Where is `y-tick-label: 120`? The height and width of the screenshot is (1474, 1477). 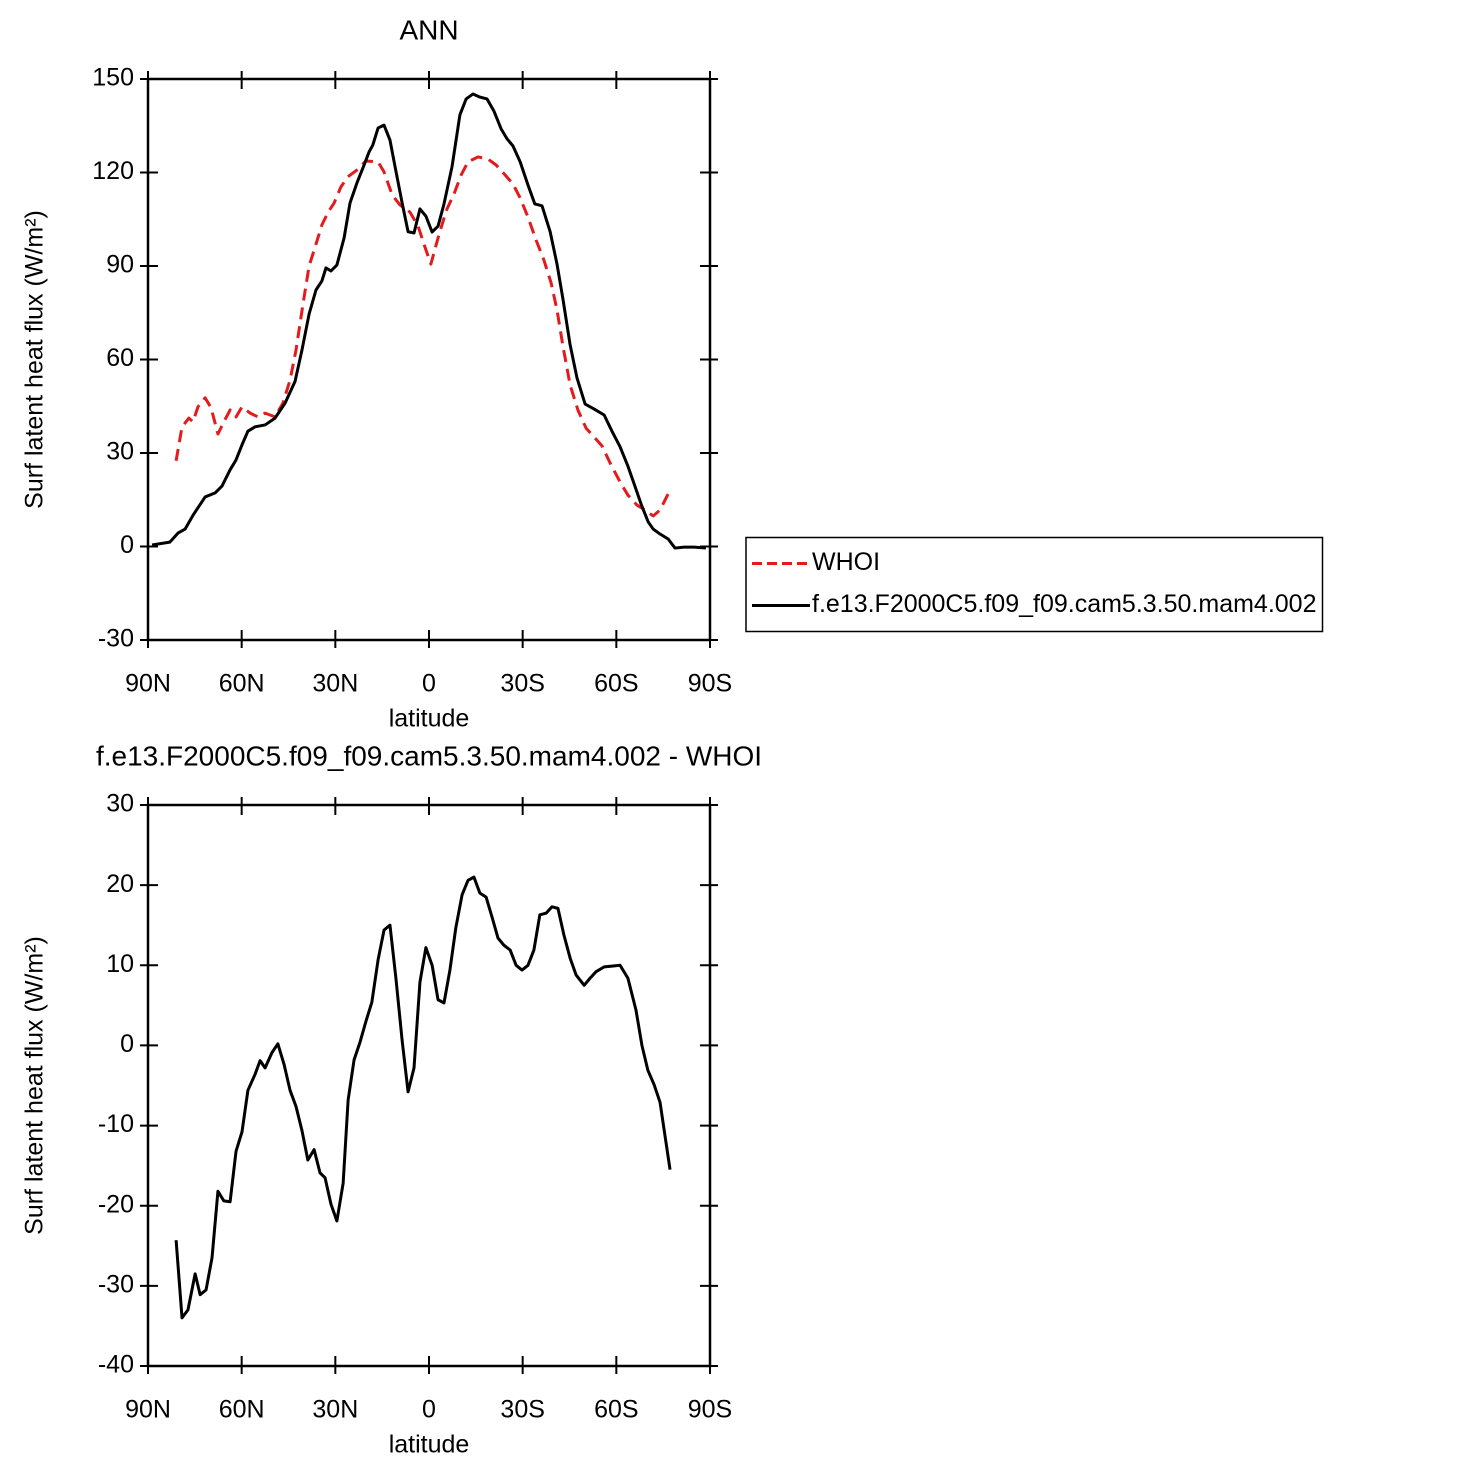
y-tick-label: 120 is located at coordinates (113, 171).